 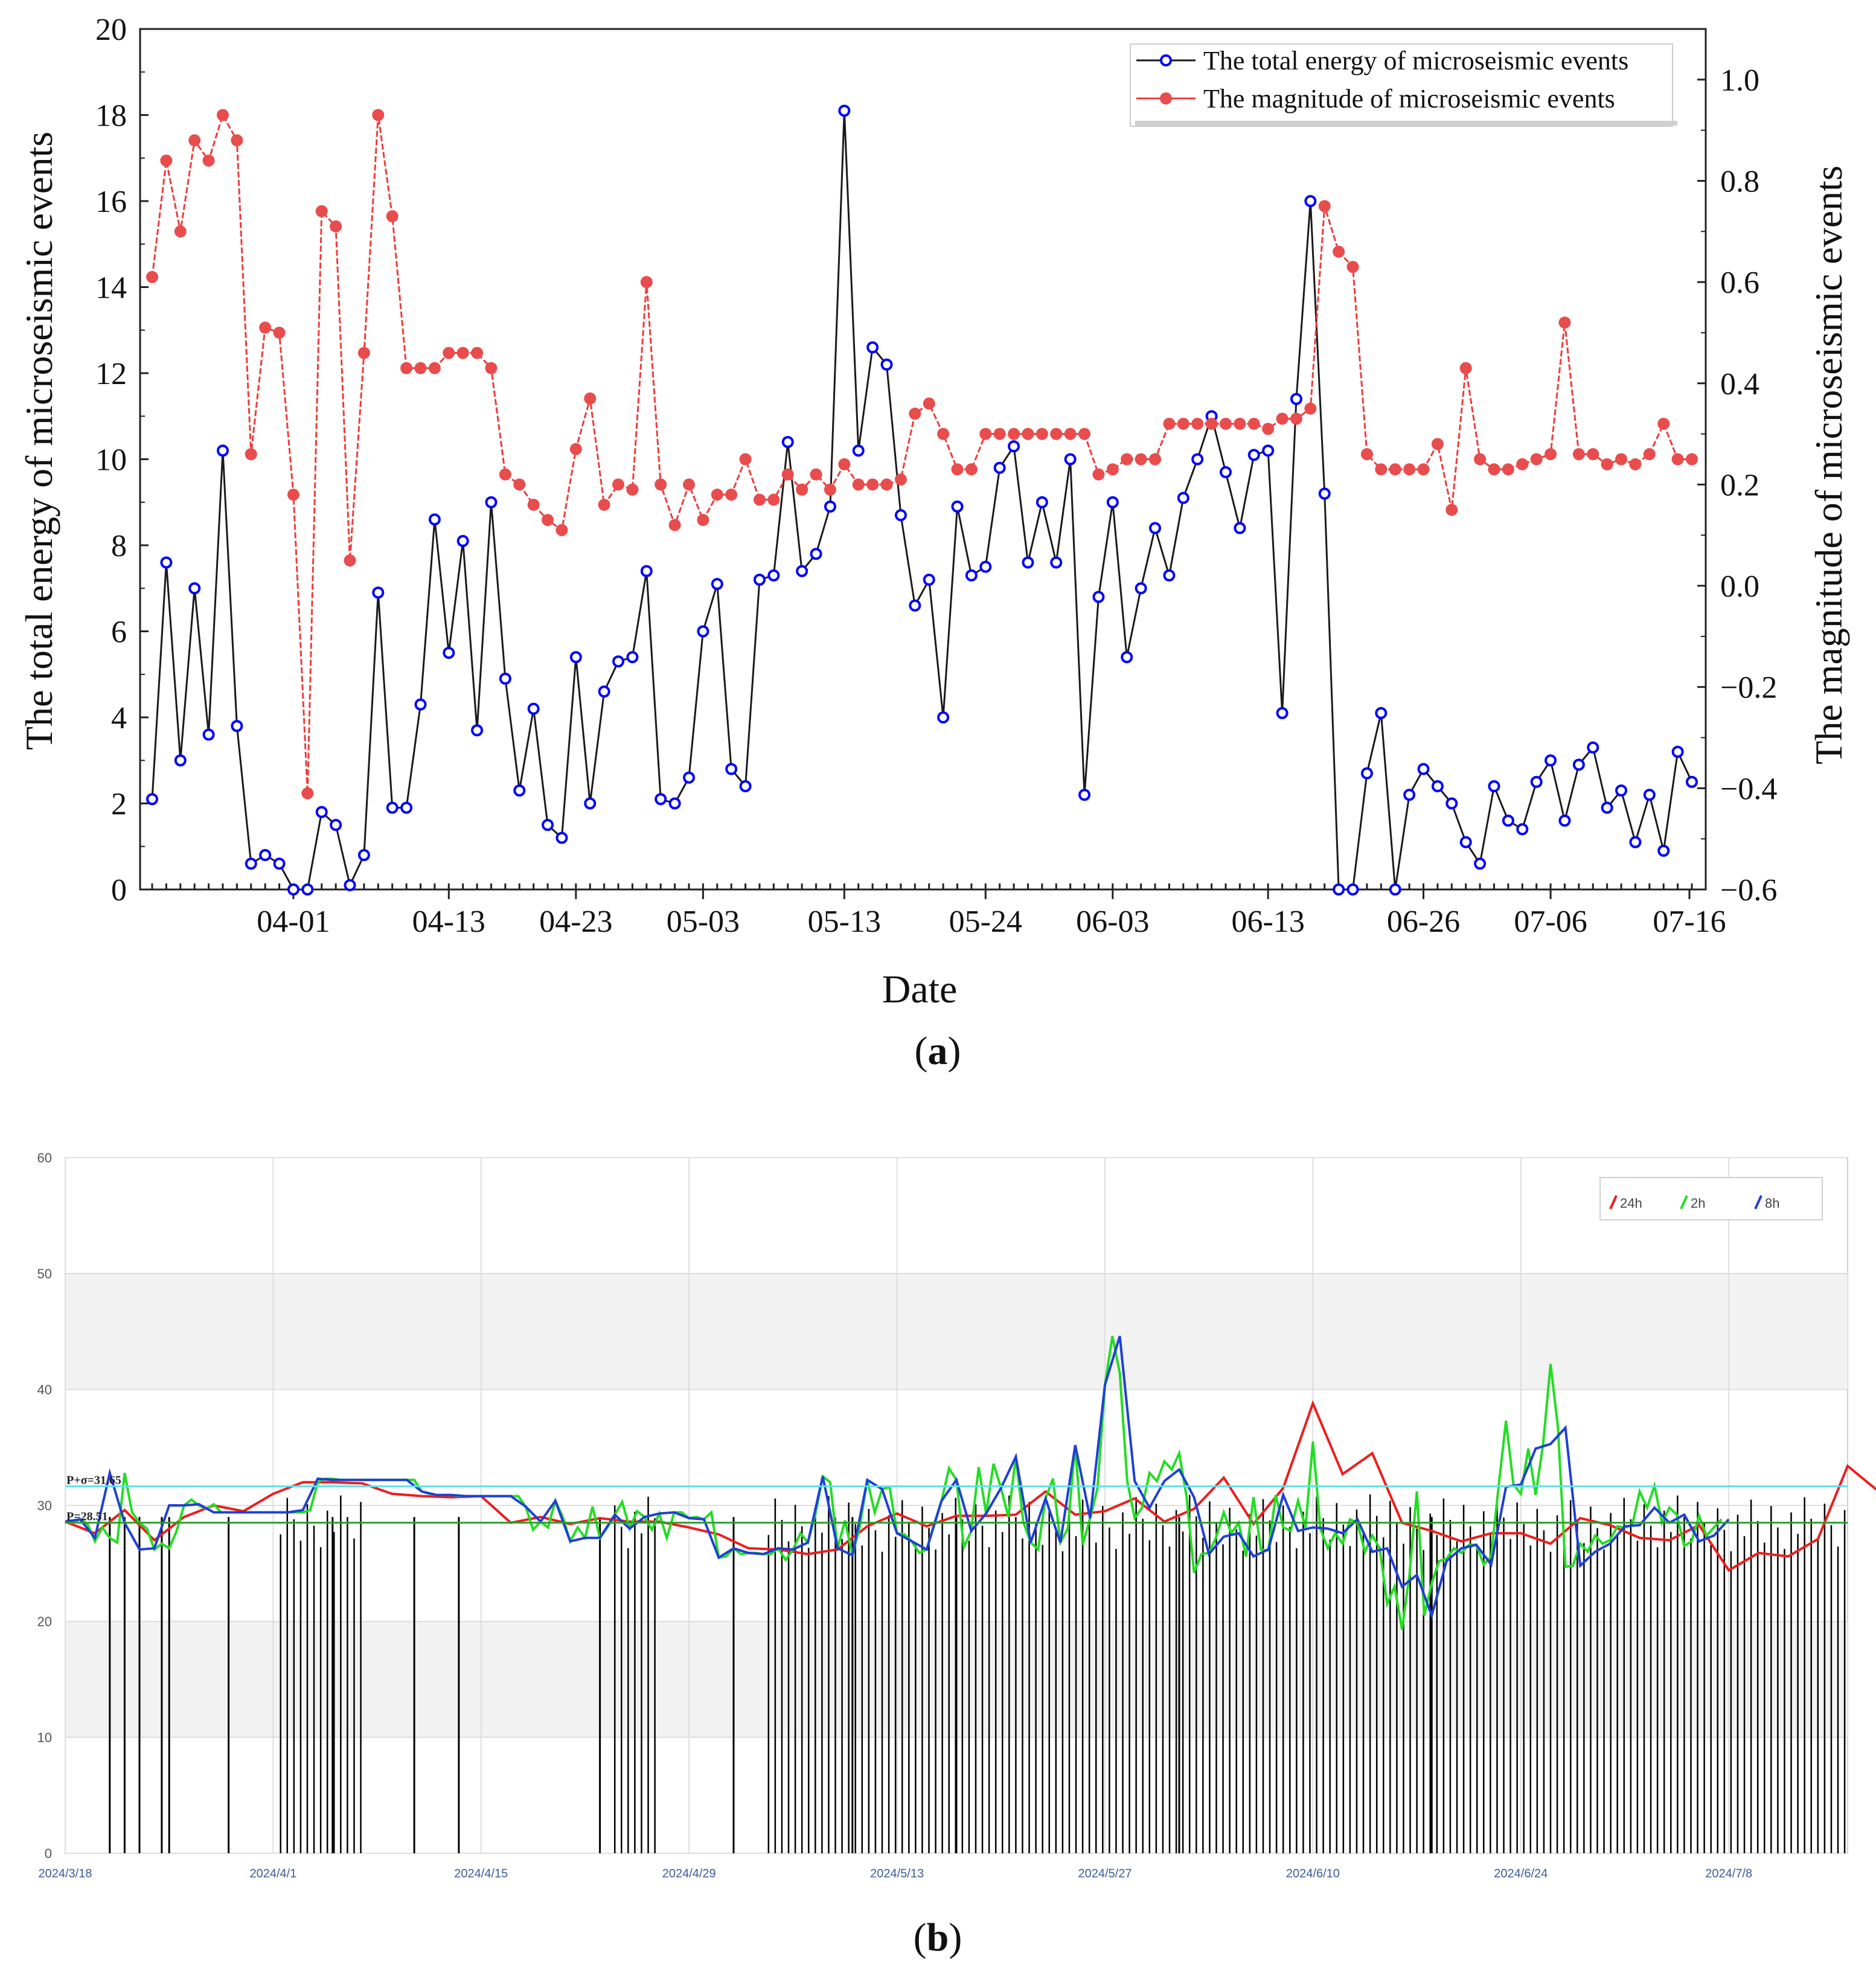 I want to click on y-tick-label: 6, so click(x=119, y=632).